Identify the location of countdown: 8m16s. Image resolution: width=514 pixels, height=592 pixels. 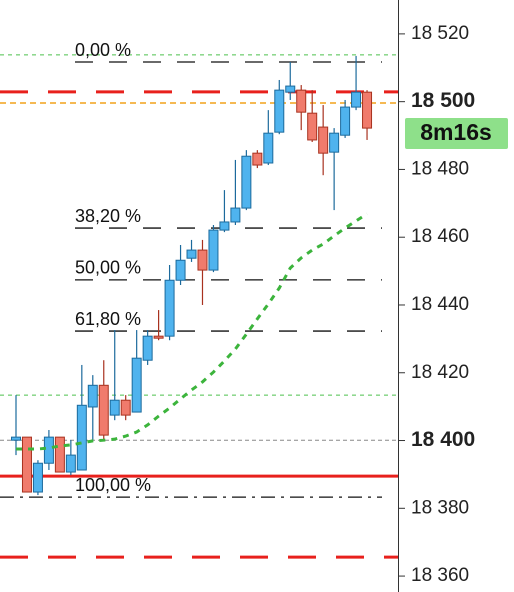
(456, 132).